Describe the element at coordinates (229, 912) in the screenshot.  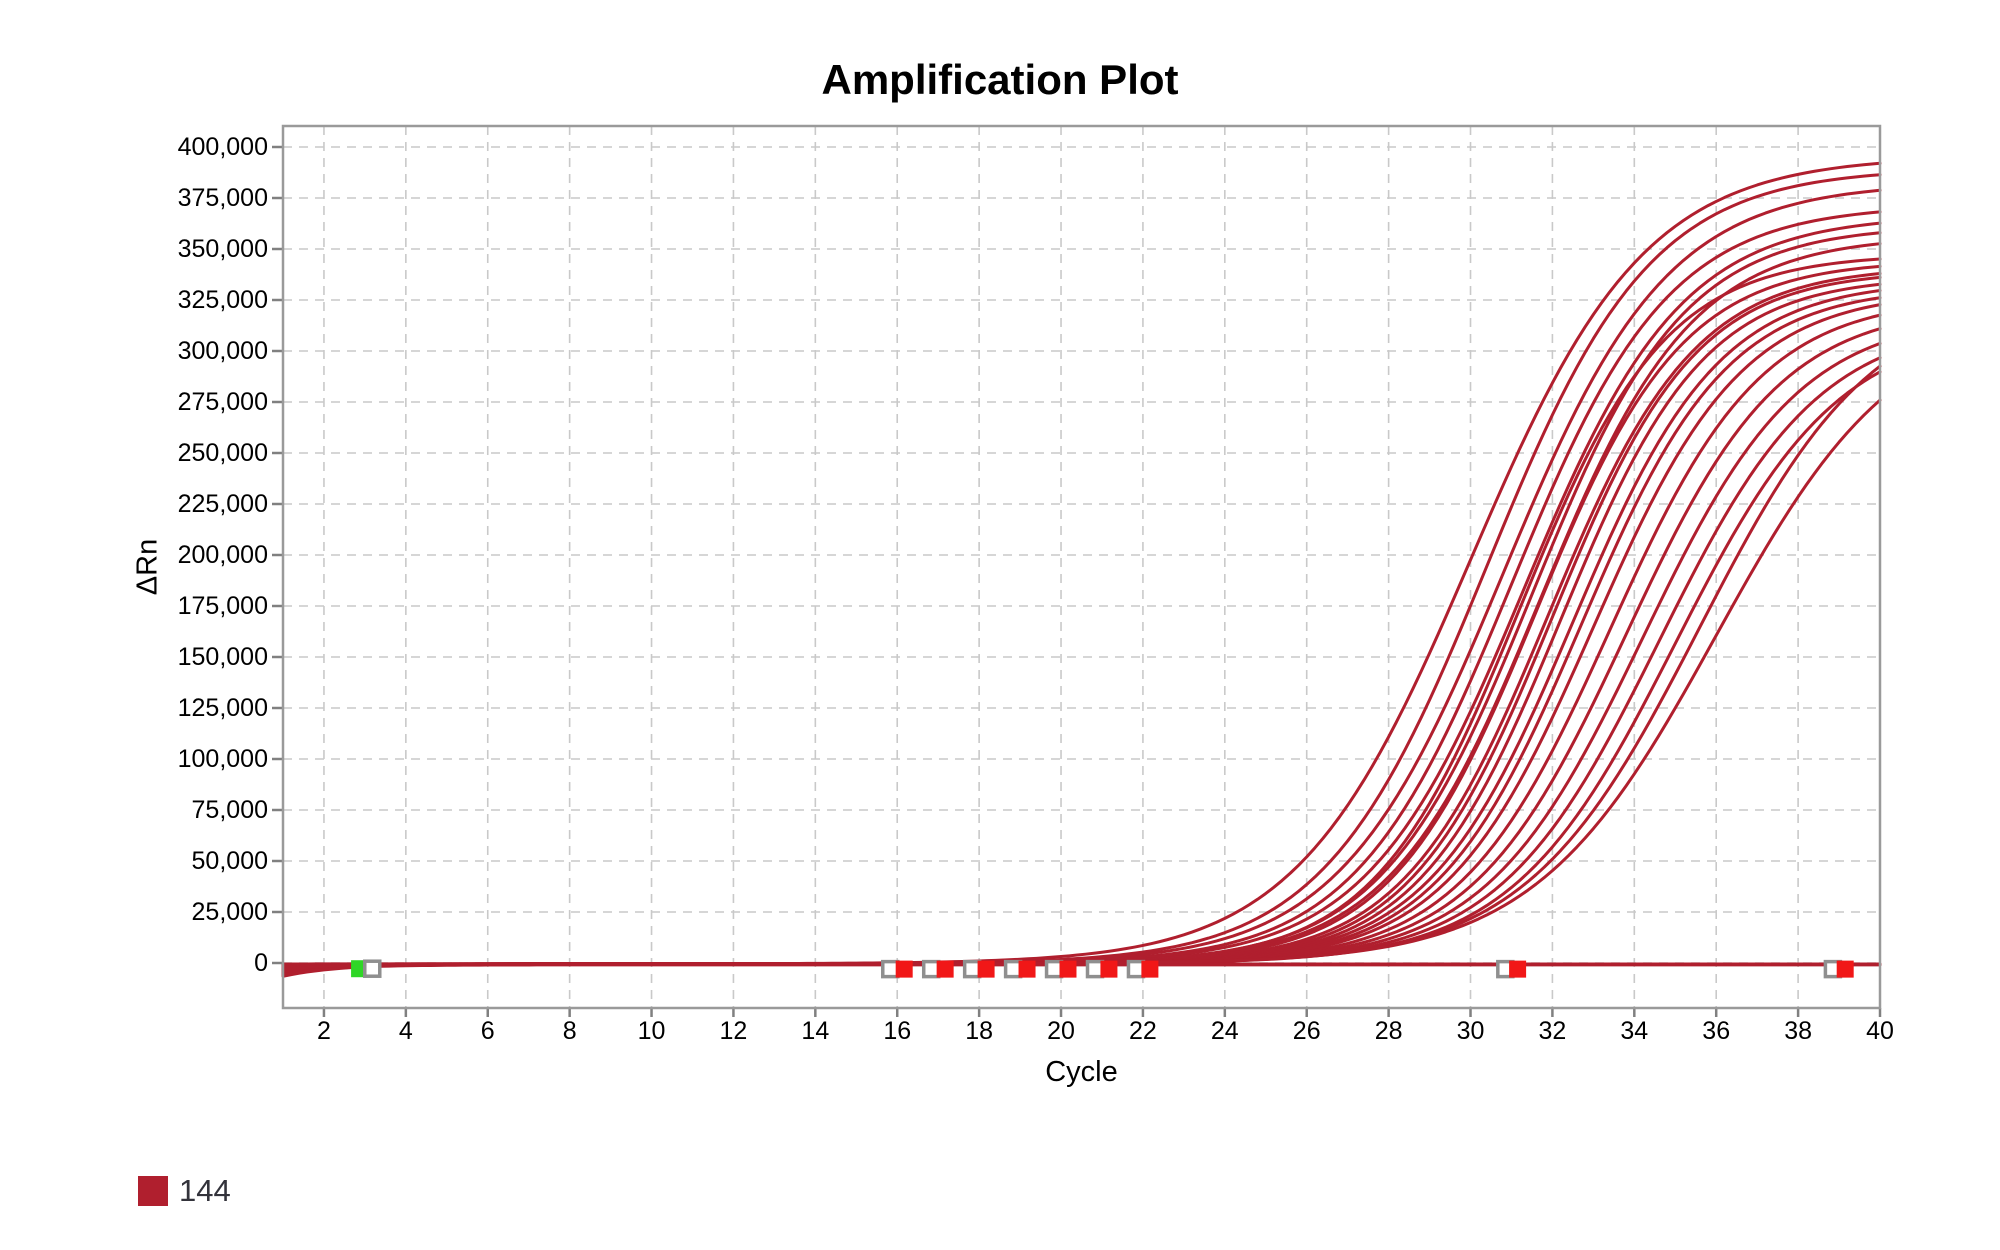
I see `y-tick-label: 25,000` at that location.